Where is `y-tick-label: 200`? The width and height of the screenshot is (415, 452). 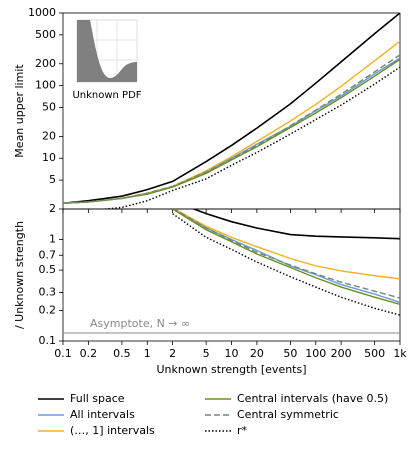
y-tick-label: 200 is located at coordinates (45, 63).